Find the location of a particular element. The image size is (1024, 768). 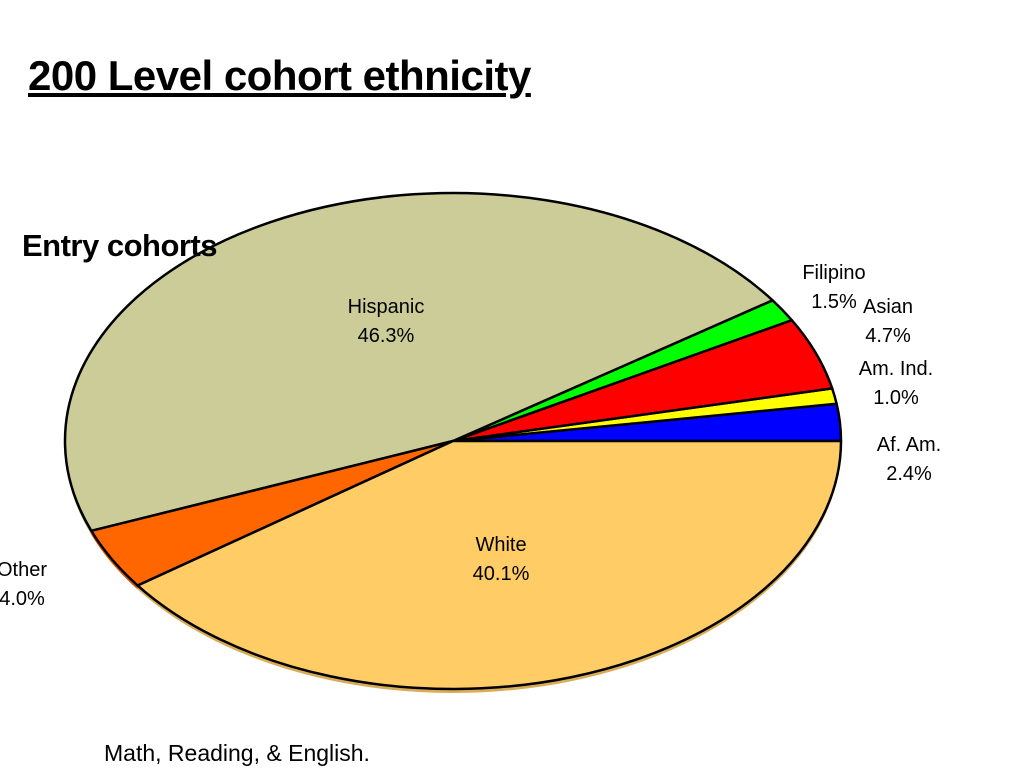

slice-label-name: Am. Ind. is located at coordinates (896, 369).